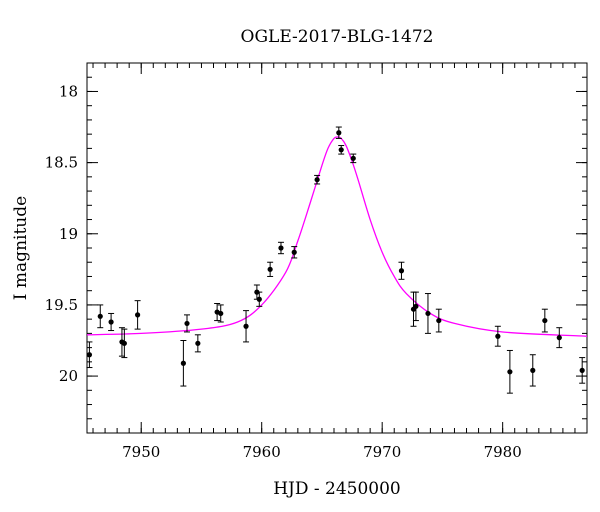 The height and width of the screenshot is (512, 600). What do you see at coordinates (382, 452) in the screenshot?
I see `x-tick-label: 7970` at bounding box center [382, 452].